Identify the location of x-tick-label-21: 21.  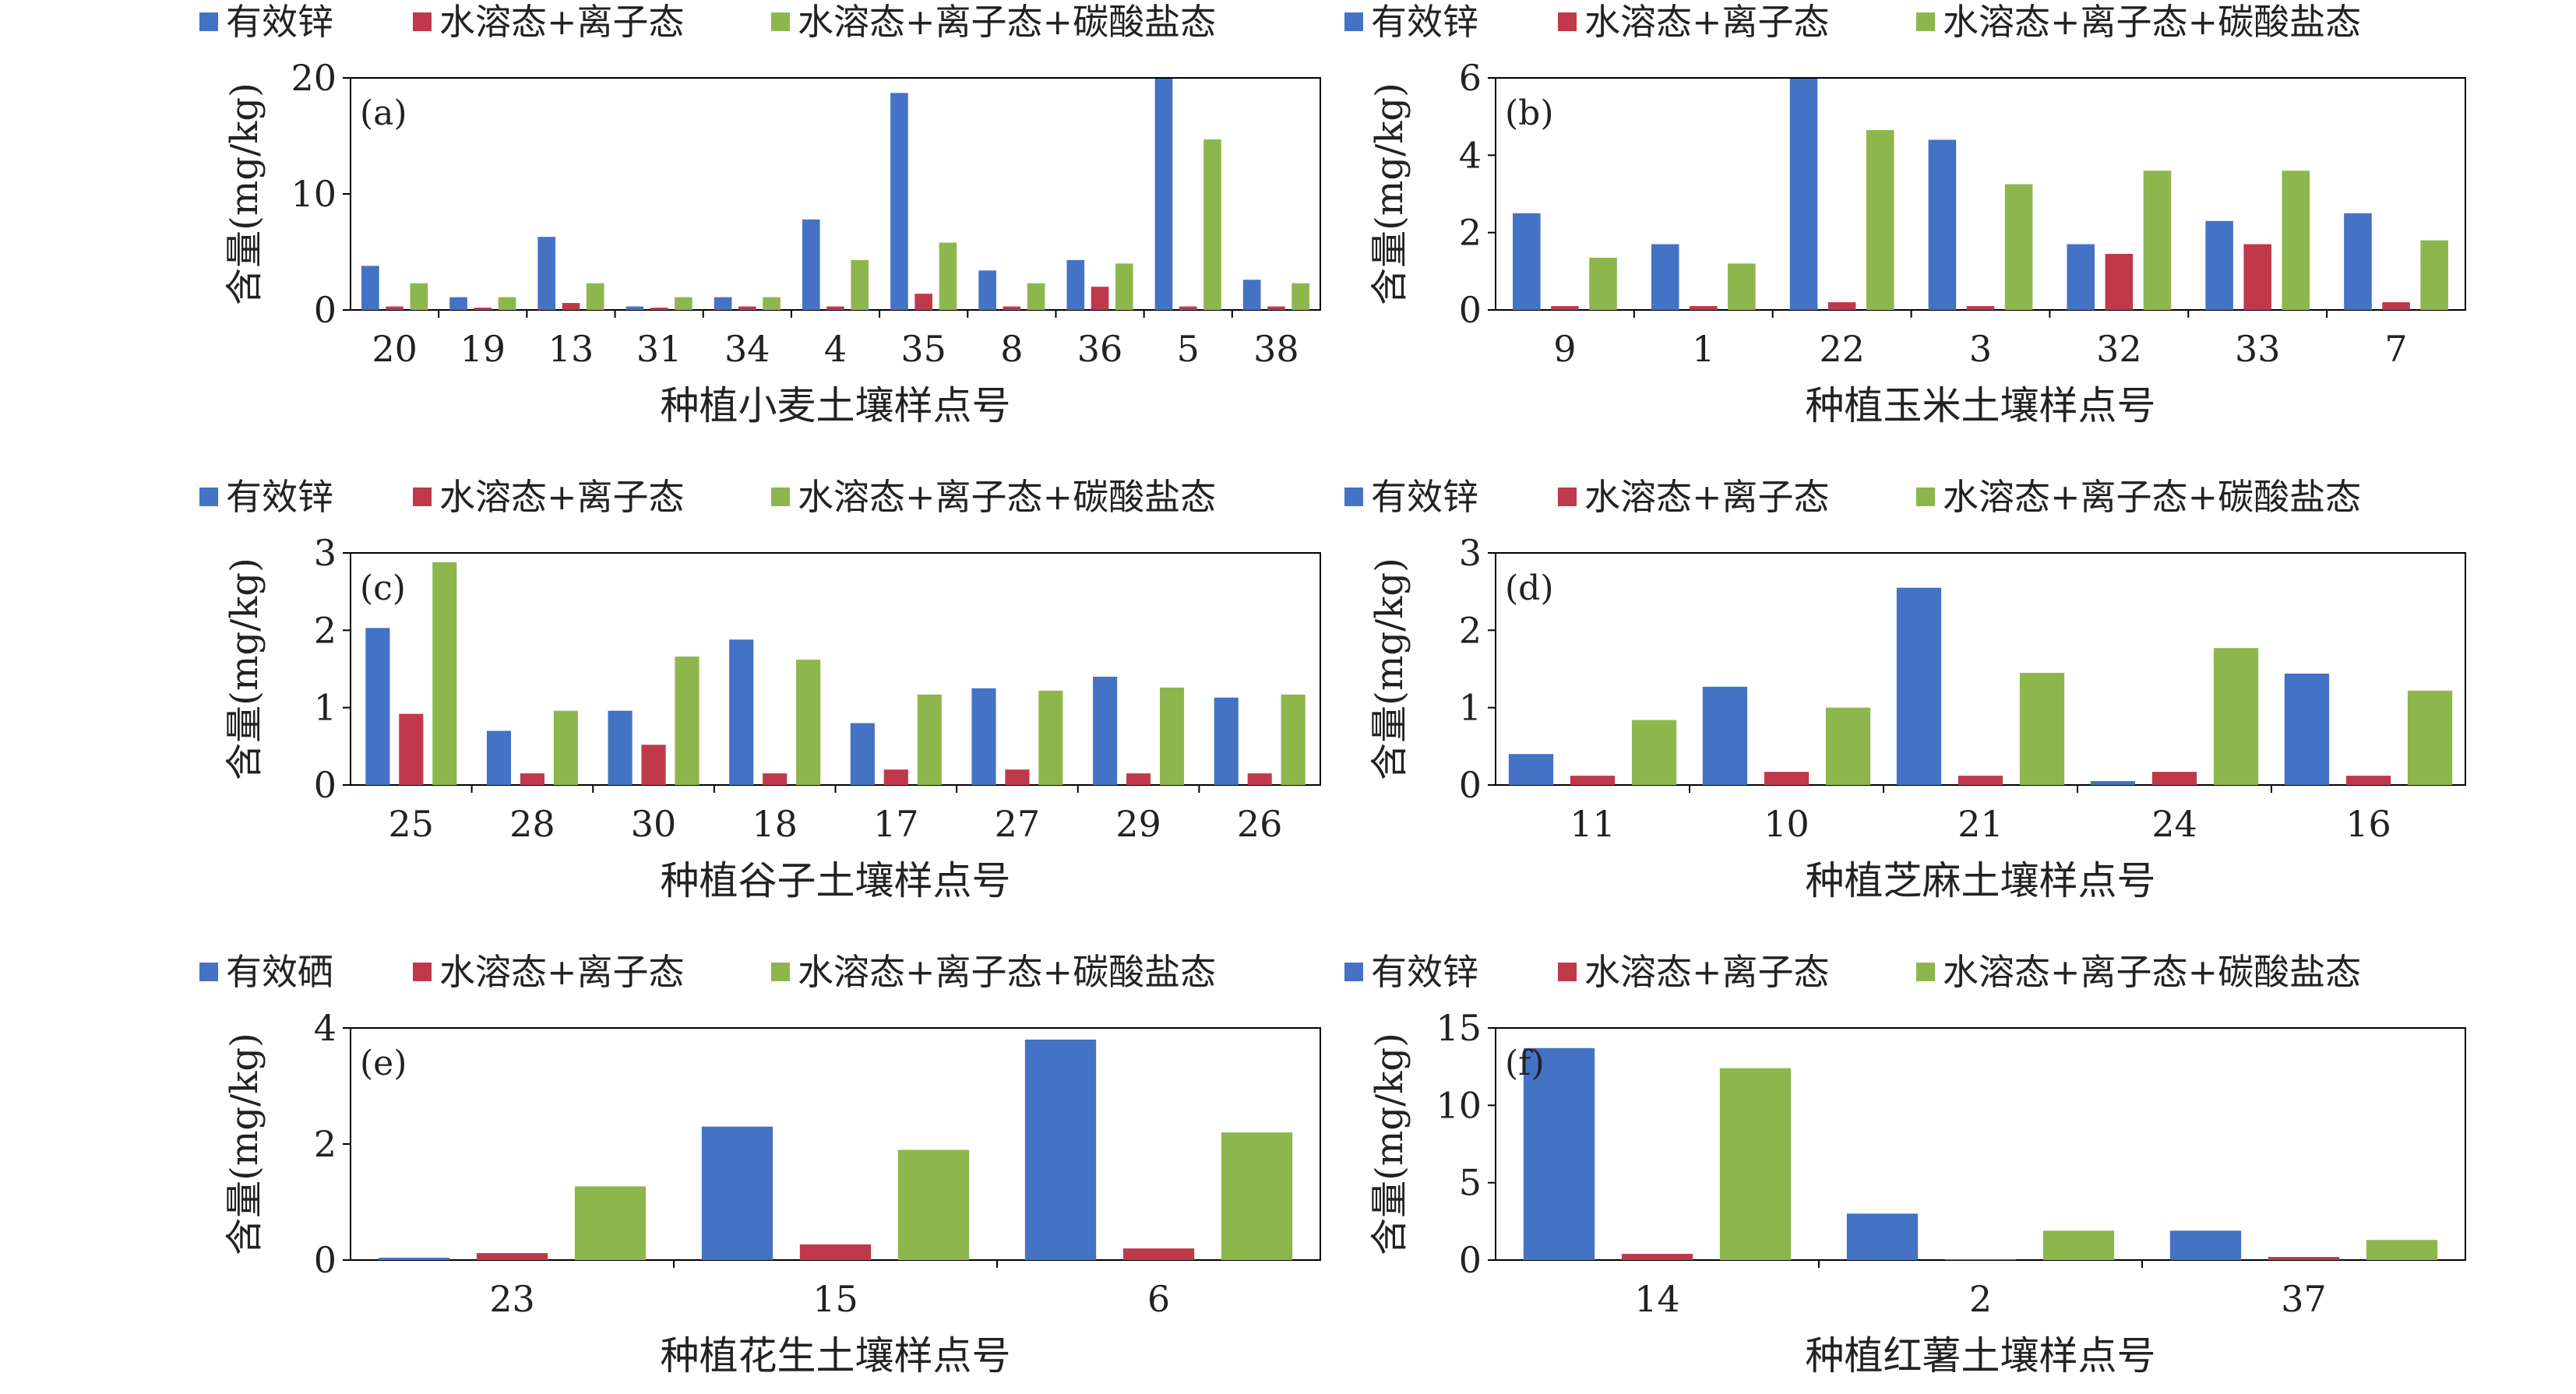
(1980, 824).